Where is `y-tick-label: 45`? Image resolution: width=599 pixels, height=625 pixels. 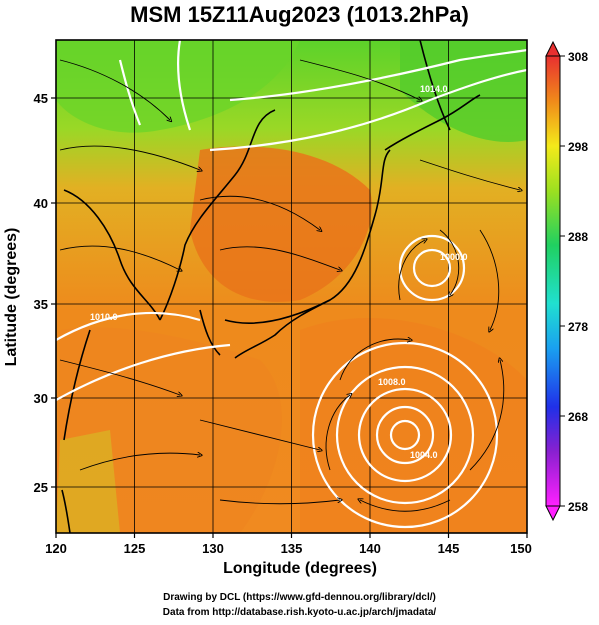 y-tick-label: 45 is located at coordinates (41, 98).